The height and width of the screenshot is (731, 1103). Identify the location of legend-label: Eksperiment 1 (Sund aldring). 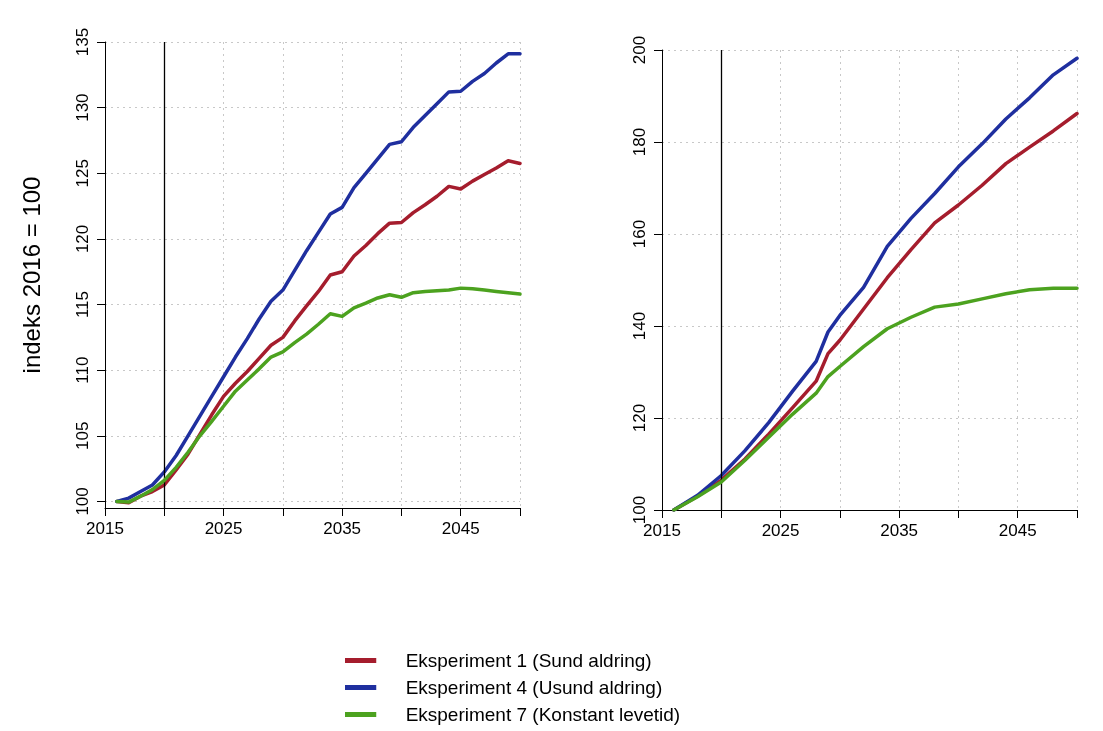
(528, 660).